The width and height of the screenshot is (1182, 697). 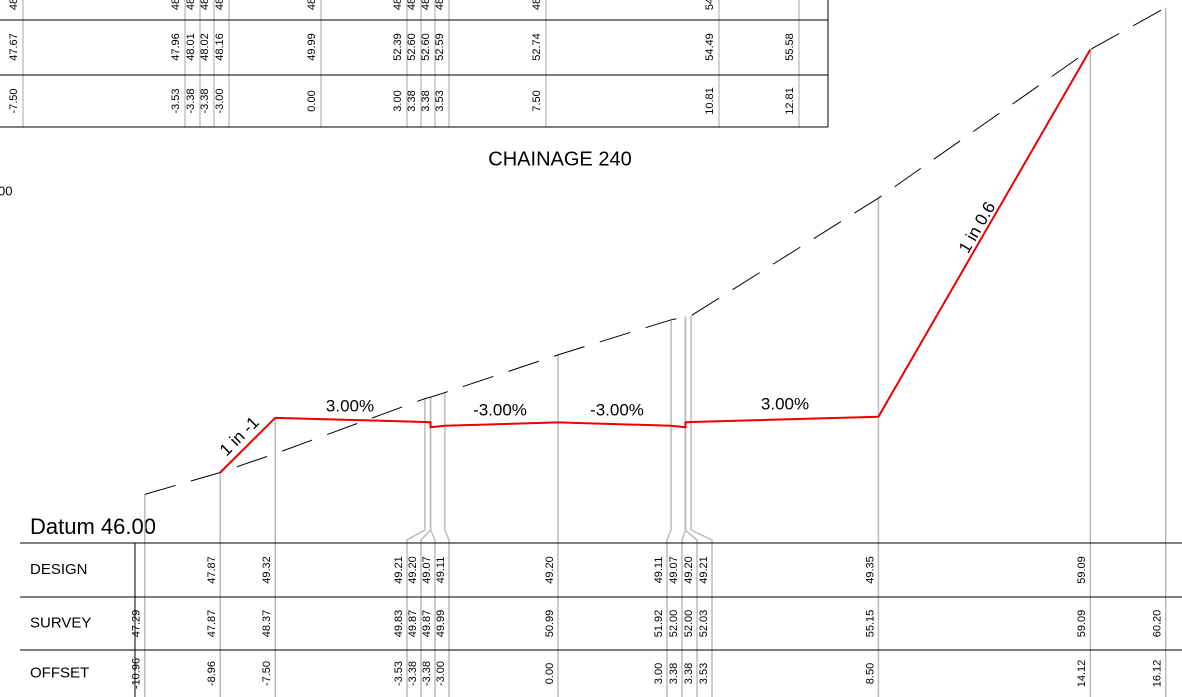 What do you see at coordinates (550, 624) in the screenshot?
I see `value: 50.99` at bounding box center [550, 624].